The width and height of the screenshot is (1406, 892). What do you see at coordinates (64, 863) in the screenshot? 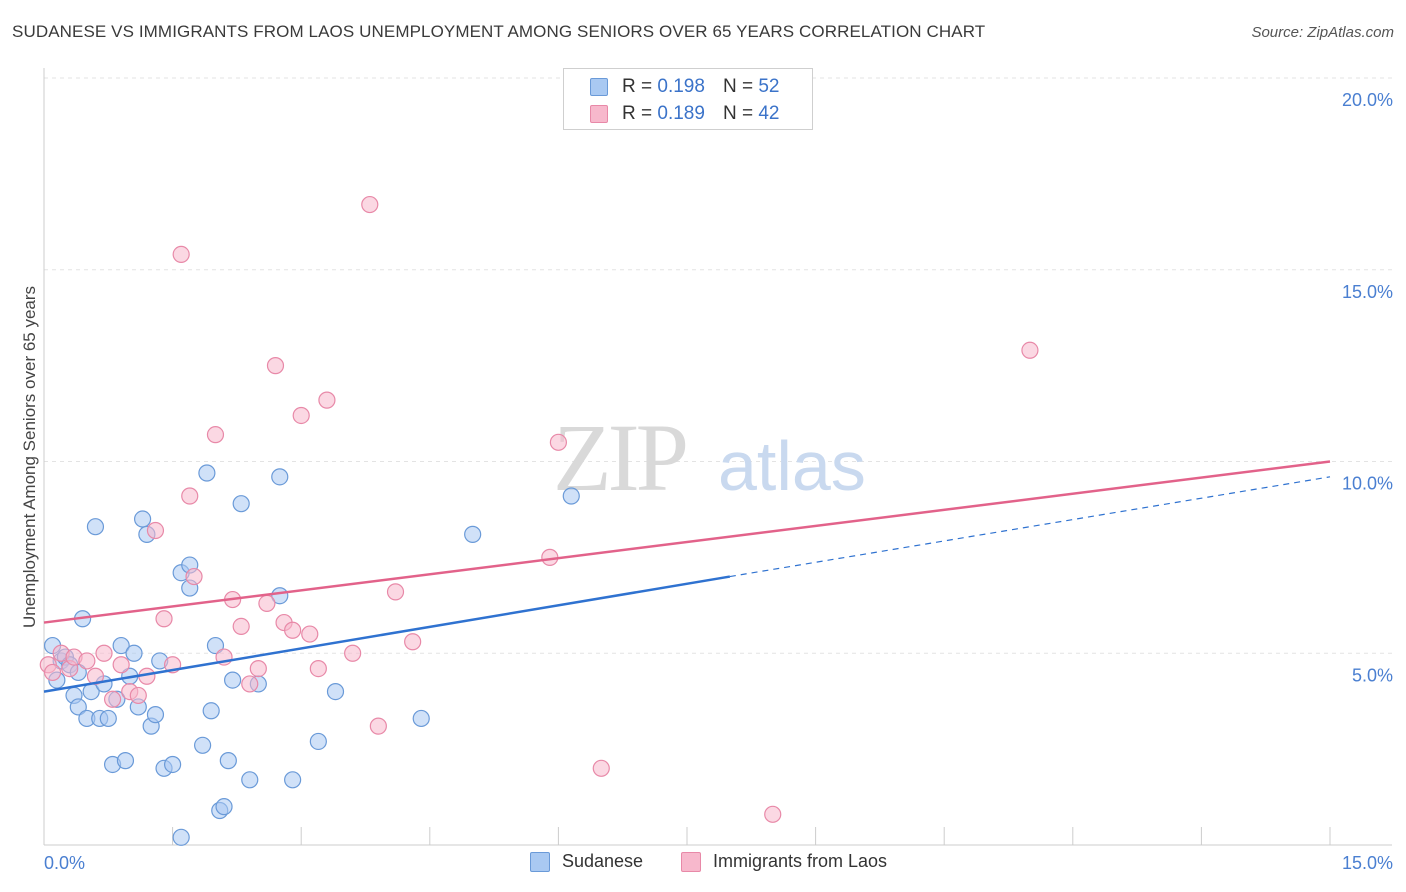
I see `x-tick-label: 0.0%` at bounding box center [64, 863].